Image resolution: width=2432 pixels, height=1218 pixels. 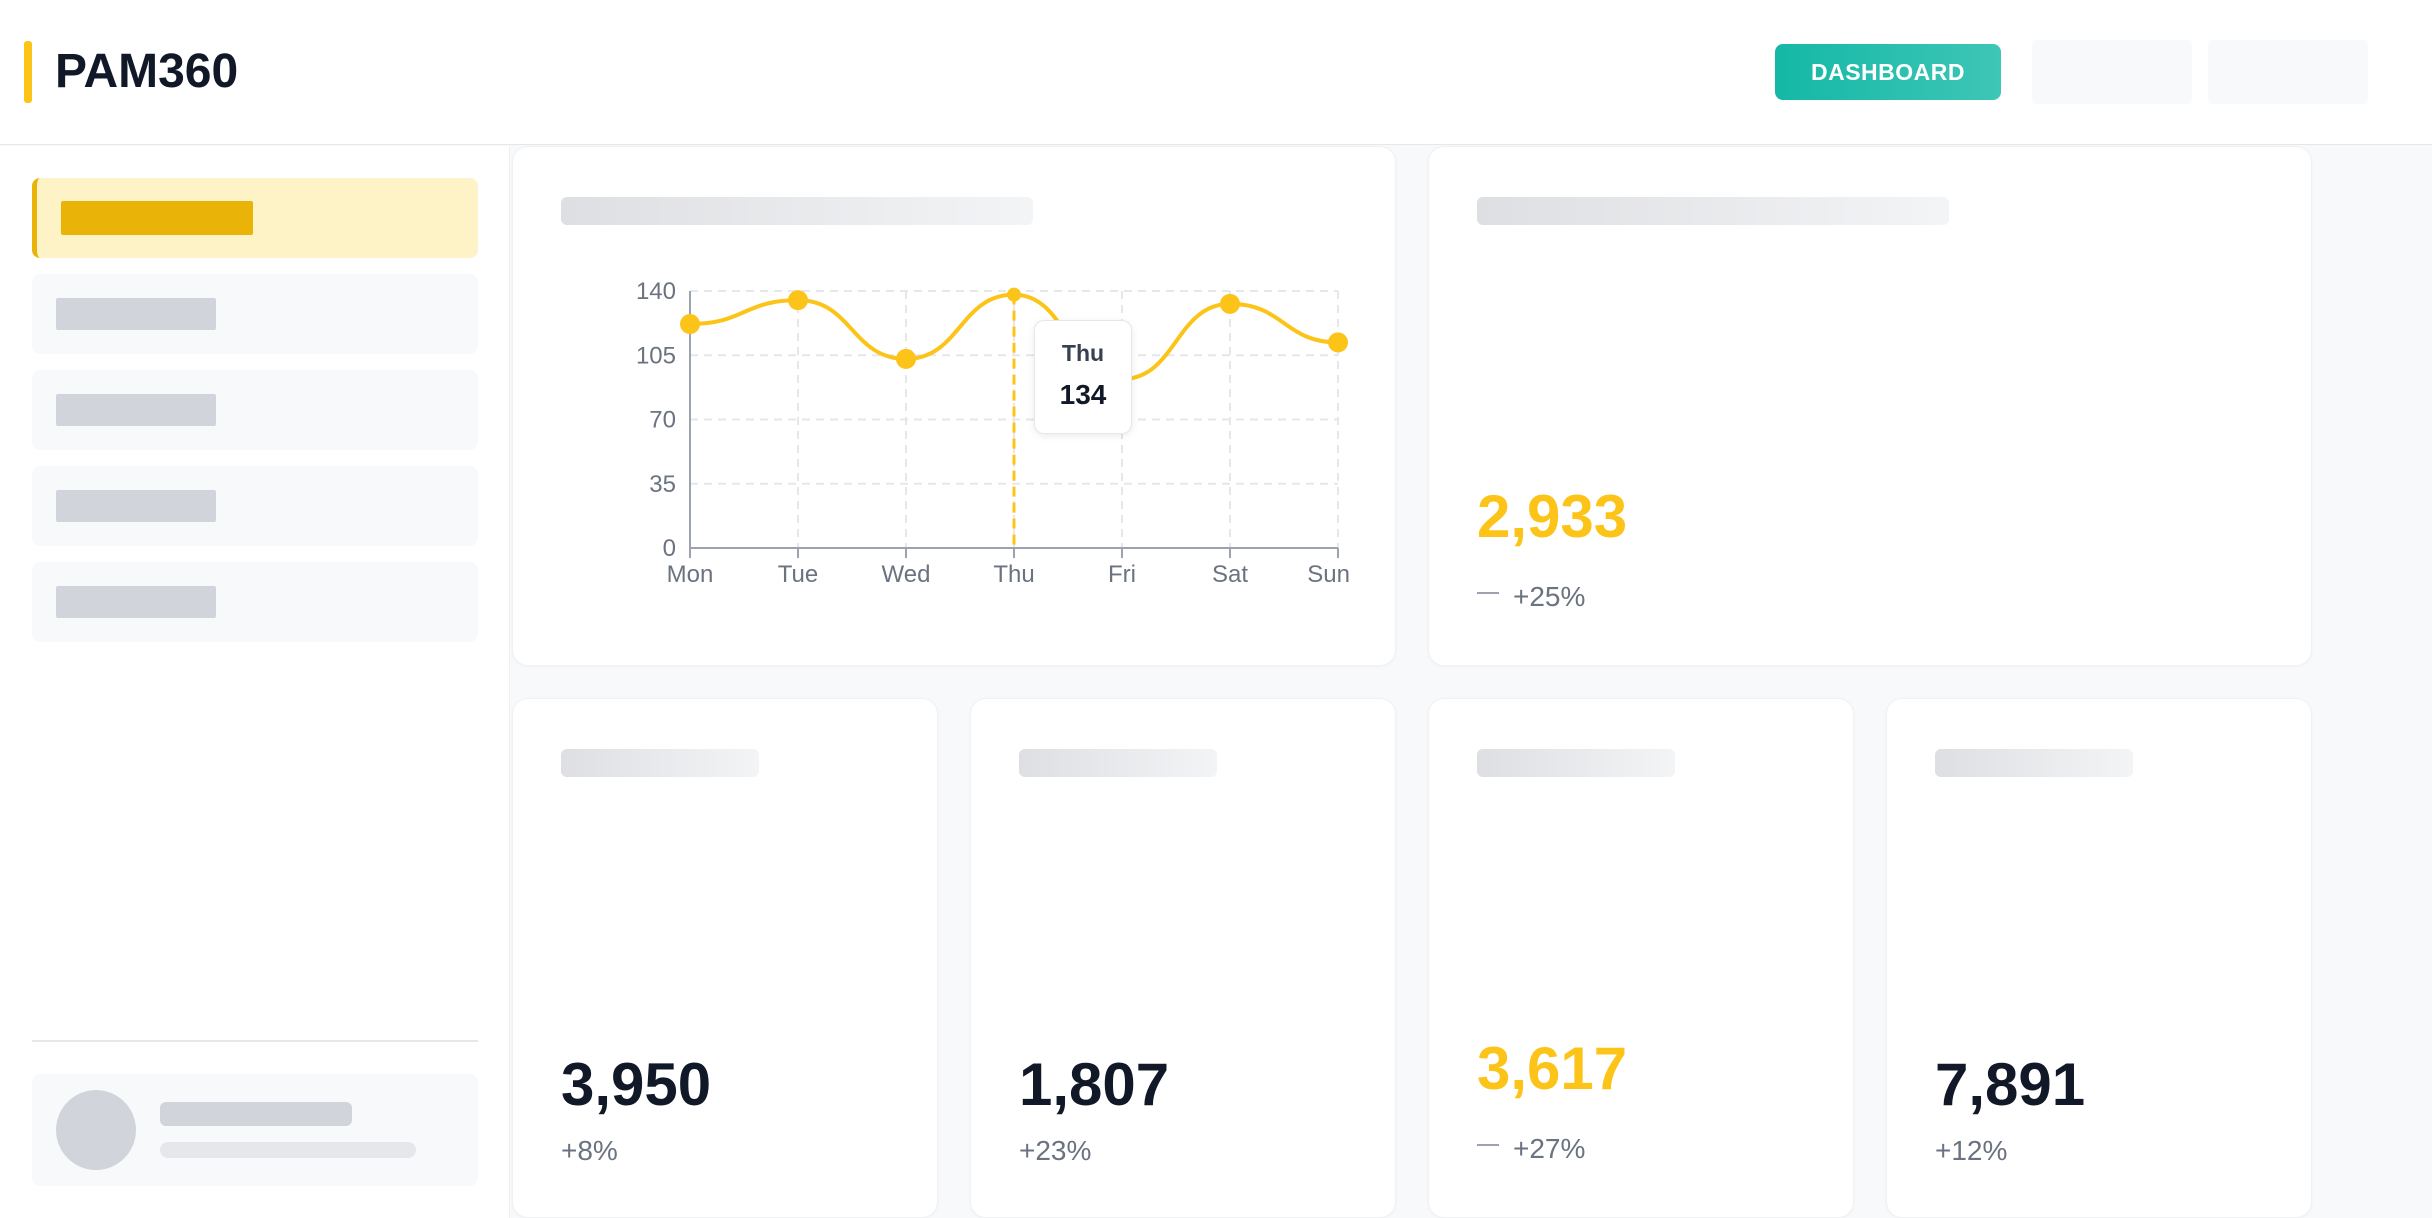 What do you see at coordinates (256, 1114) in the screenshot?
I see `user-name-placeholder` at bounding box center [256, 1114].